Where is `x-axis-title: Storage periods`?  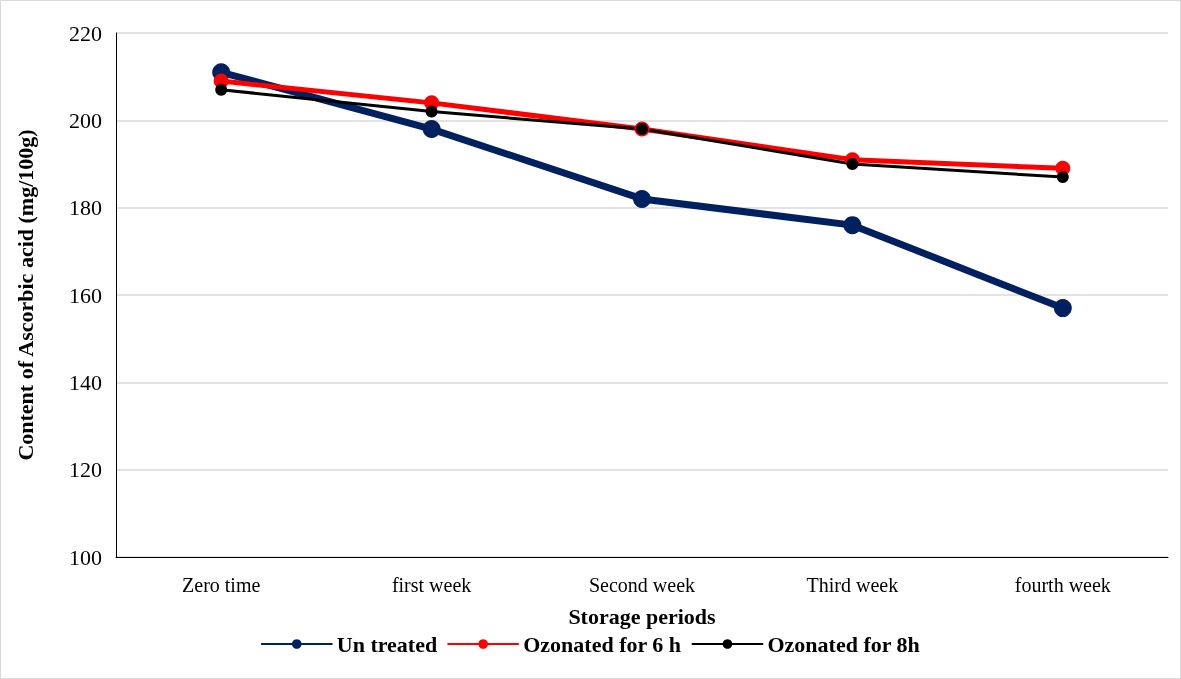 x-axis-title: Storage periods is located at coordinates (642, 616).